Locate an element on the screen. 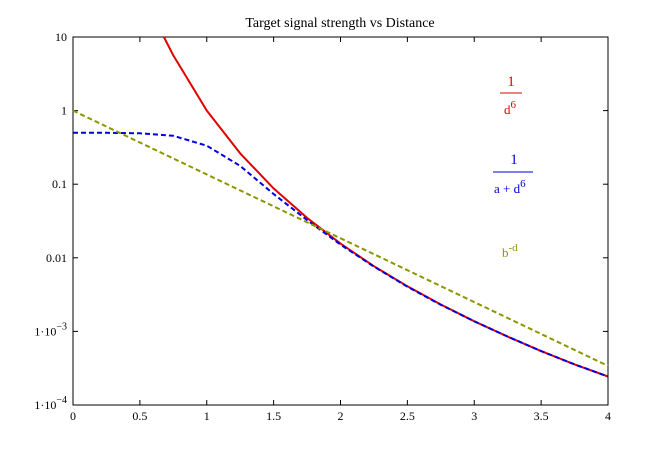 The image size is (654, 460). legend-olive-power: b-d is located at coordinates (510, 251).